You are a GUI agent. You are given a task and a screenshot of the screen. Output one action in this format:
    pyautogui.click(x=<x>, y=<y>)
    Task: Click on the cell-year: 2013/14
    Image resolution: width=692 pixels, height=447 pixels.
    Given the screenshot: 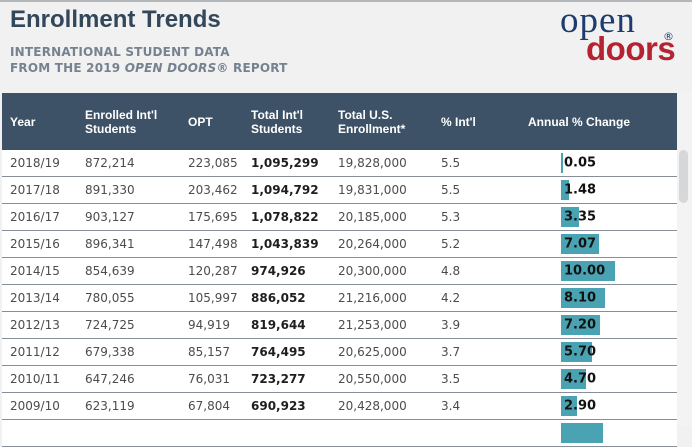 What is the action you would take?
    pyautogui.click(x=35, y=298)
    